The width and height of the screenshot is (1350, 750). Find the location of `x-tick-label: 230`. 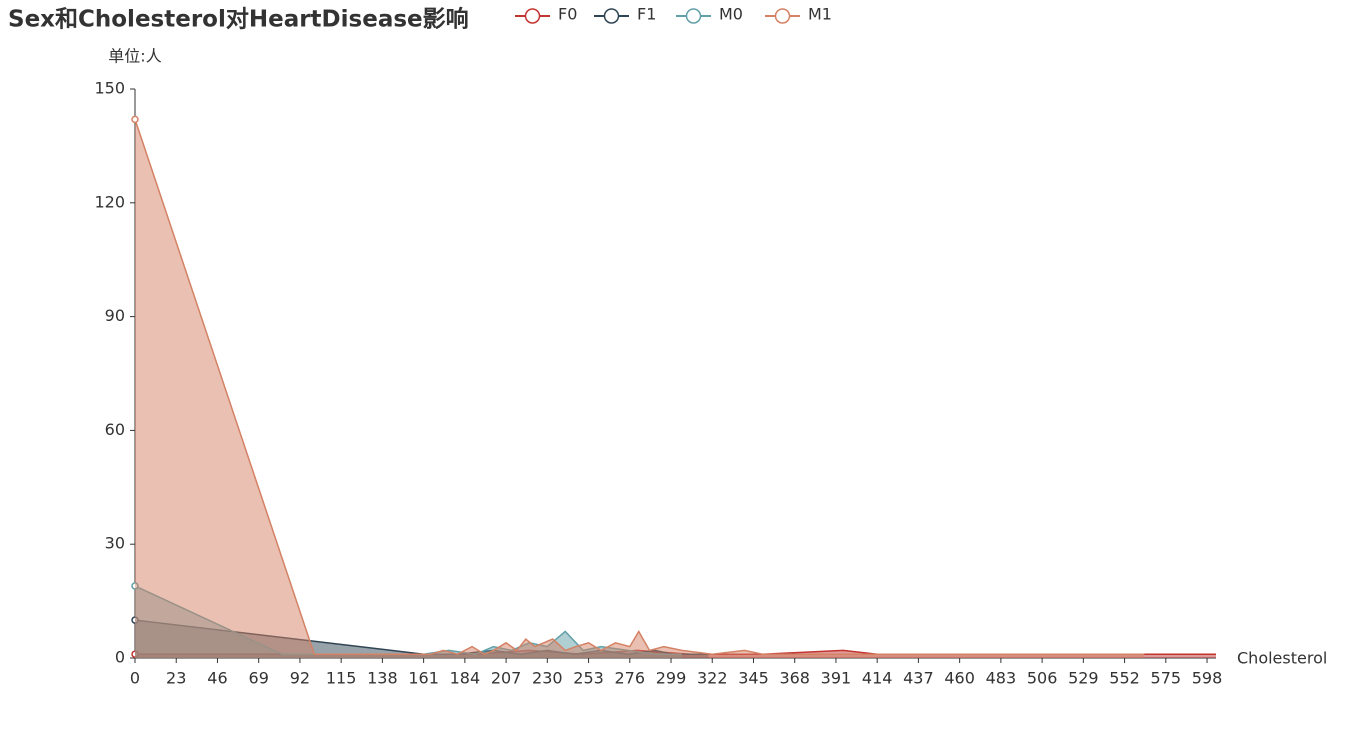

x-tick-label: 230 is located at coordinates (547, 678).